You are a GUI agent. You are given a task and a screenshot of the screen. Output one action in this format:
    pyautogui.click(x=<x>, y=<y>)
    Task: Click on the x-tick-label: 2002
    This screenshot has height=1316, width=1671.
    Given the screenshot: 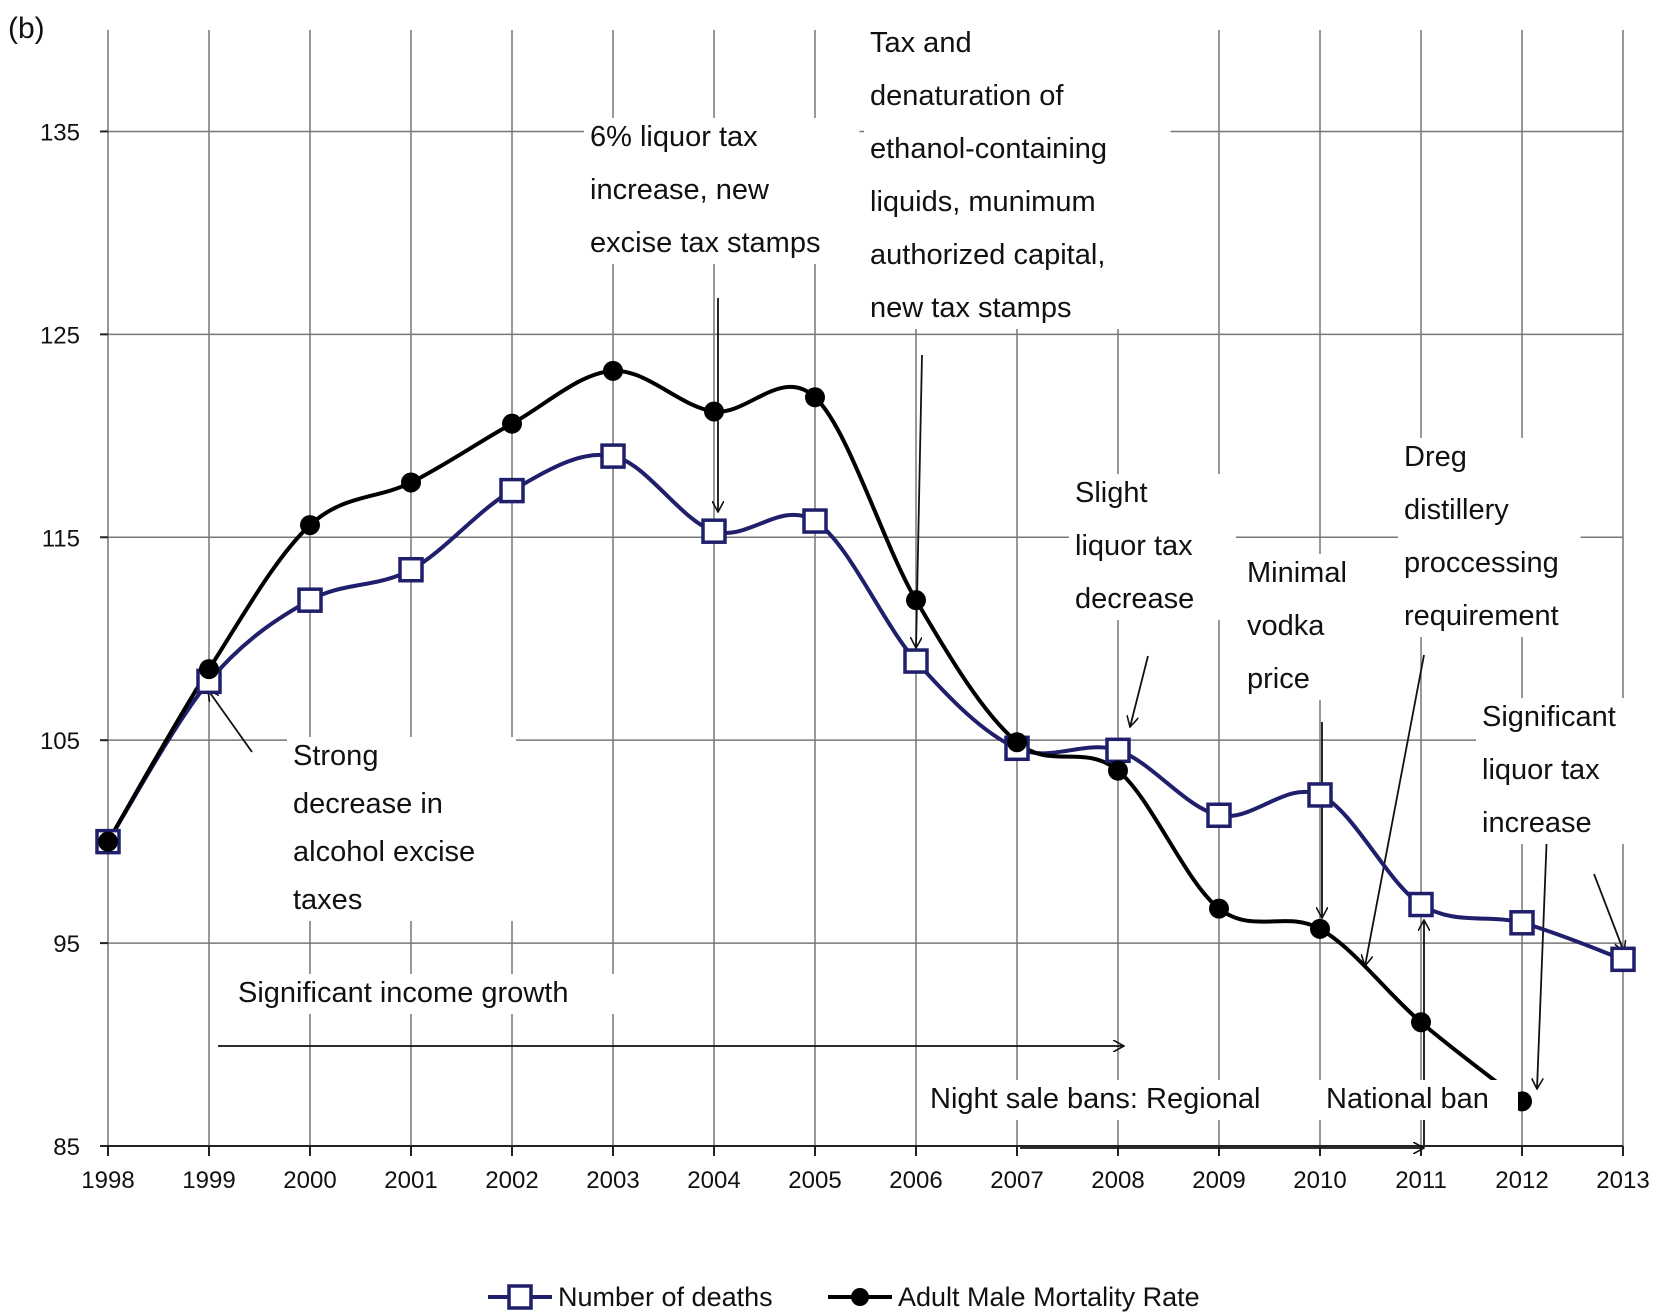 What is the action you would take?
    pyautogui.click(x=511, y=1180)
    